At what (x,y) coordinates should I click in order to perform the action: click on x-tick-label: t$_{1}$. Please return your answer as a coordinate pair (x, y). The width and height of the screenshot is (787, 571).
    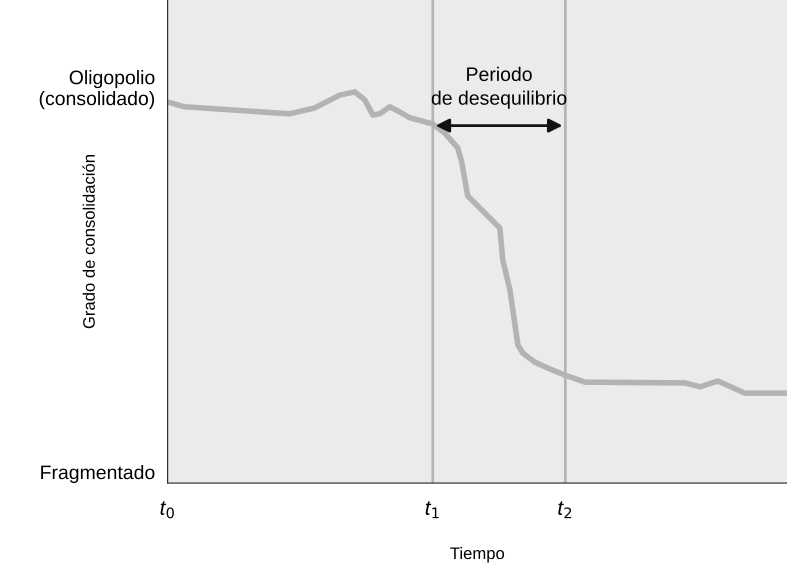
    Looking at the image, I should click on (432, 509).